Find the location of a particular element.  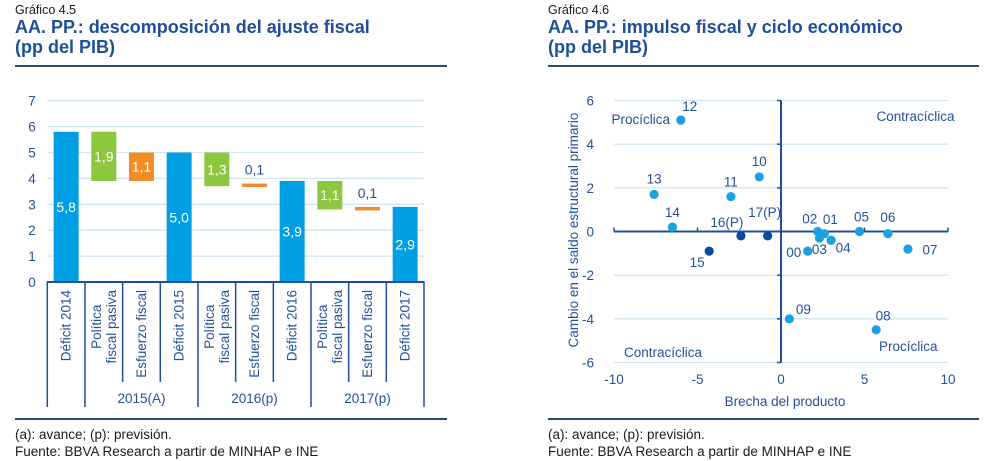

point-label: 12 is located at coordinates (689, 106).